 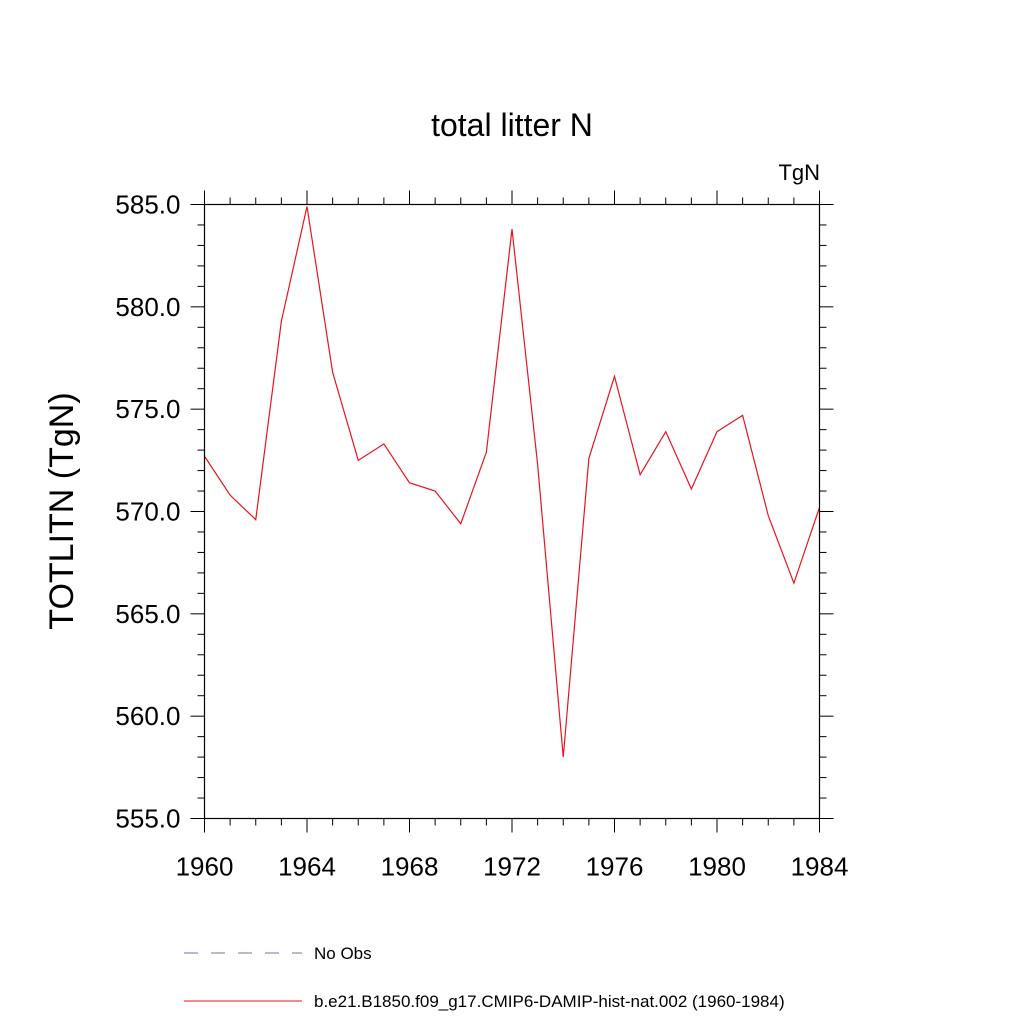 I want to click on x-tick-label: 1972, so click(x=512, y=867).